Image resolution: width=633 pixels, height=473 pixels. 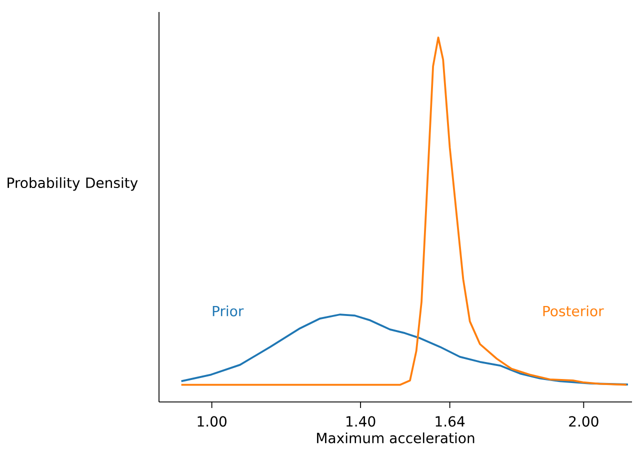 I want to click on y-axis-title: Probability Density, so click(x=73, y=184).